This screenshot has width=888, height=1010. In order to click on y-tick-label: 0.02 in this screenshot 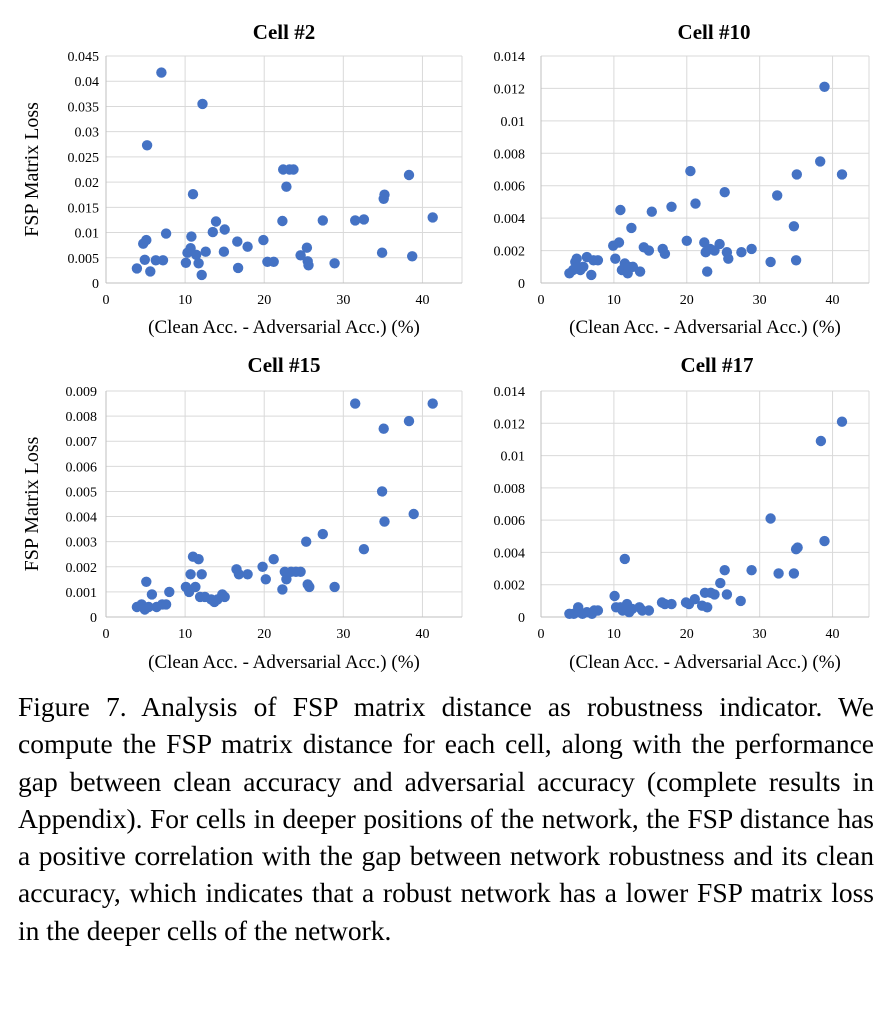, I will do `click(87, 183)`.